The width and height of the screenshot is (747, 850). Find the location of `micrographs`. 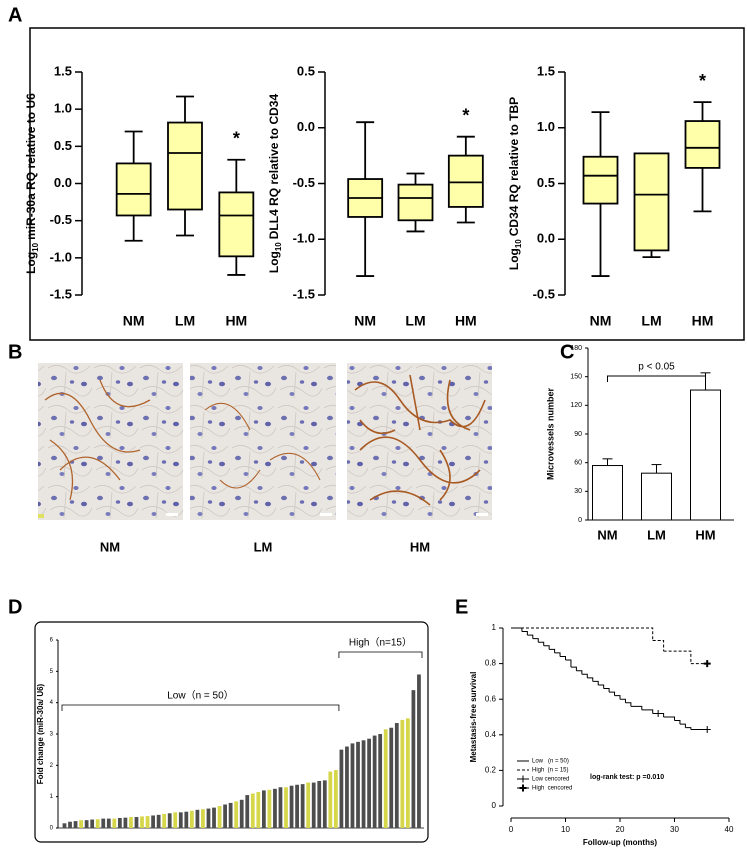

micrographs is located at coordinates (265, 441).